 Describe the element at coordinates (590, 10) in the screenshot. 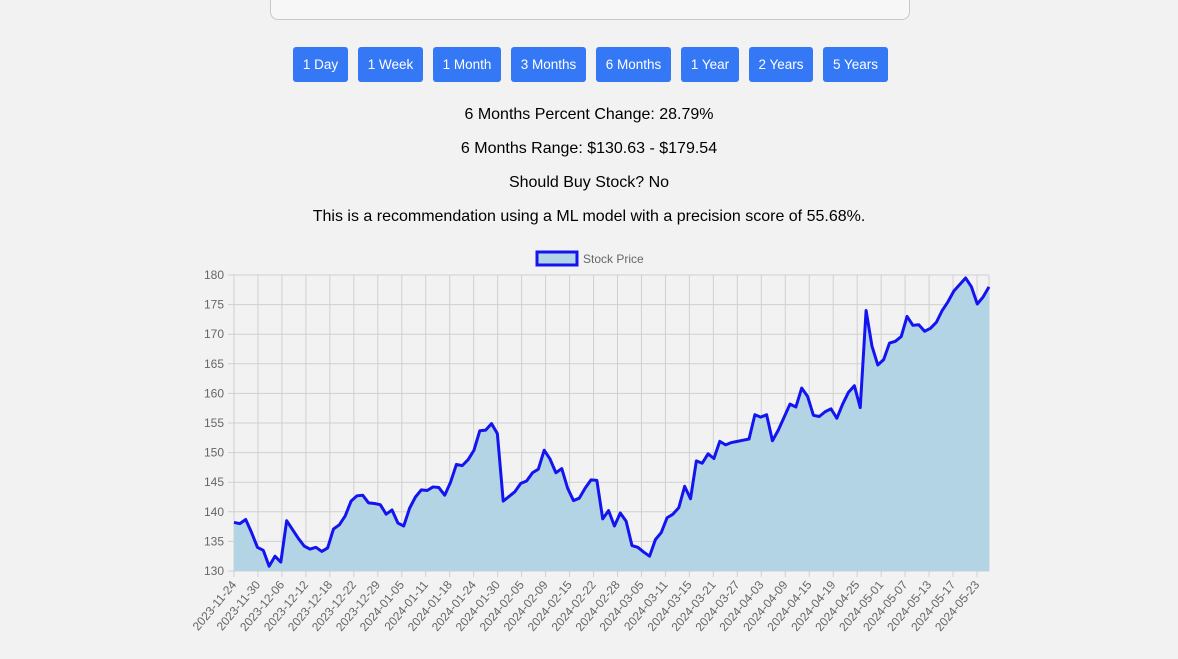

I see `search-input` at that location.